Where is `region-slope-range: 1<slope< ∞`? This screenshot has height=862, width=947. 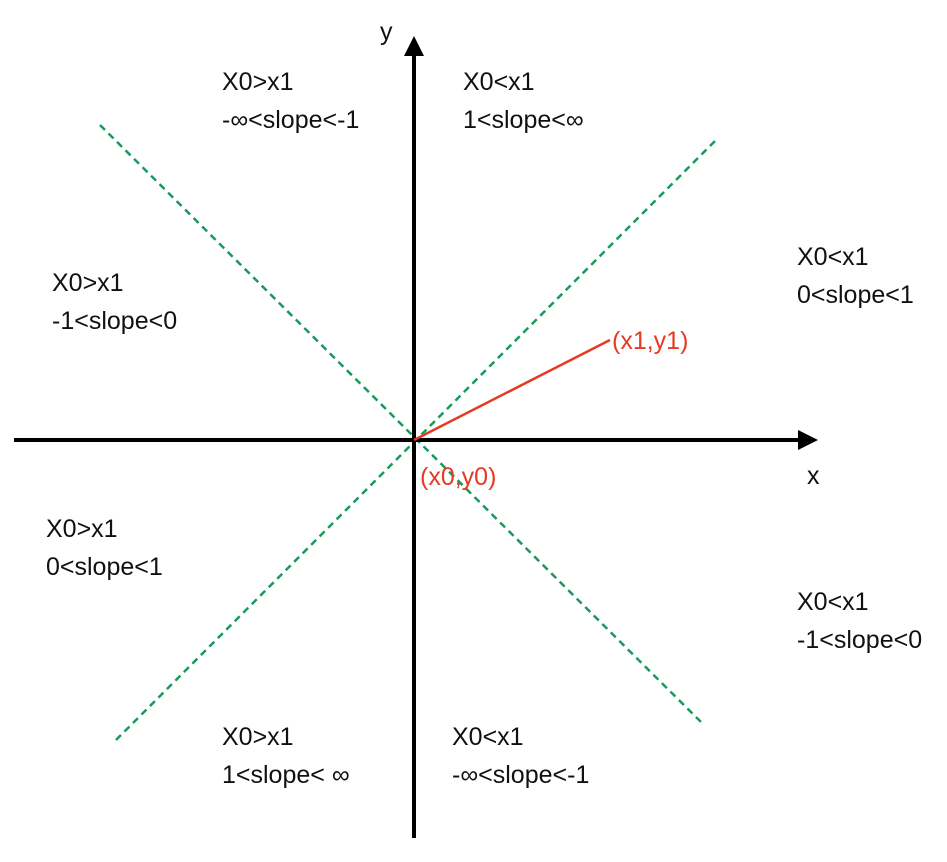
region-slope-range: 1<slope< ∞ is located at coordinates (286, 775).